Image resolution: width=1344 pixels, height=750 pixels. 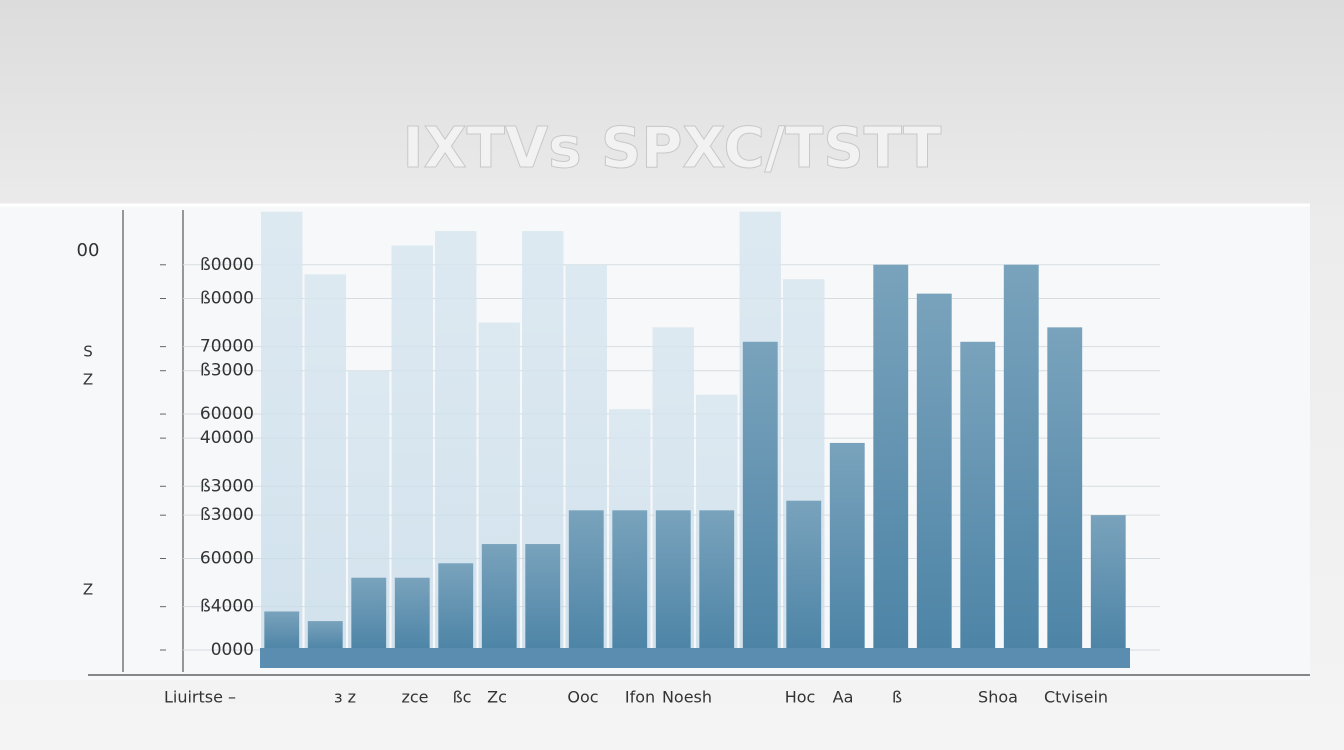 I want to click on x-axis-text: ɜ z, so click(x=345, y=697).